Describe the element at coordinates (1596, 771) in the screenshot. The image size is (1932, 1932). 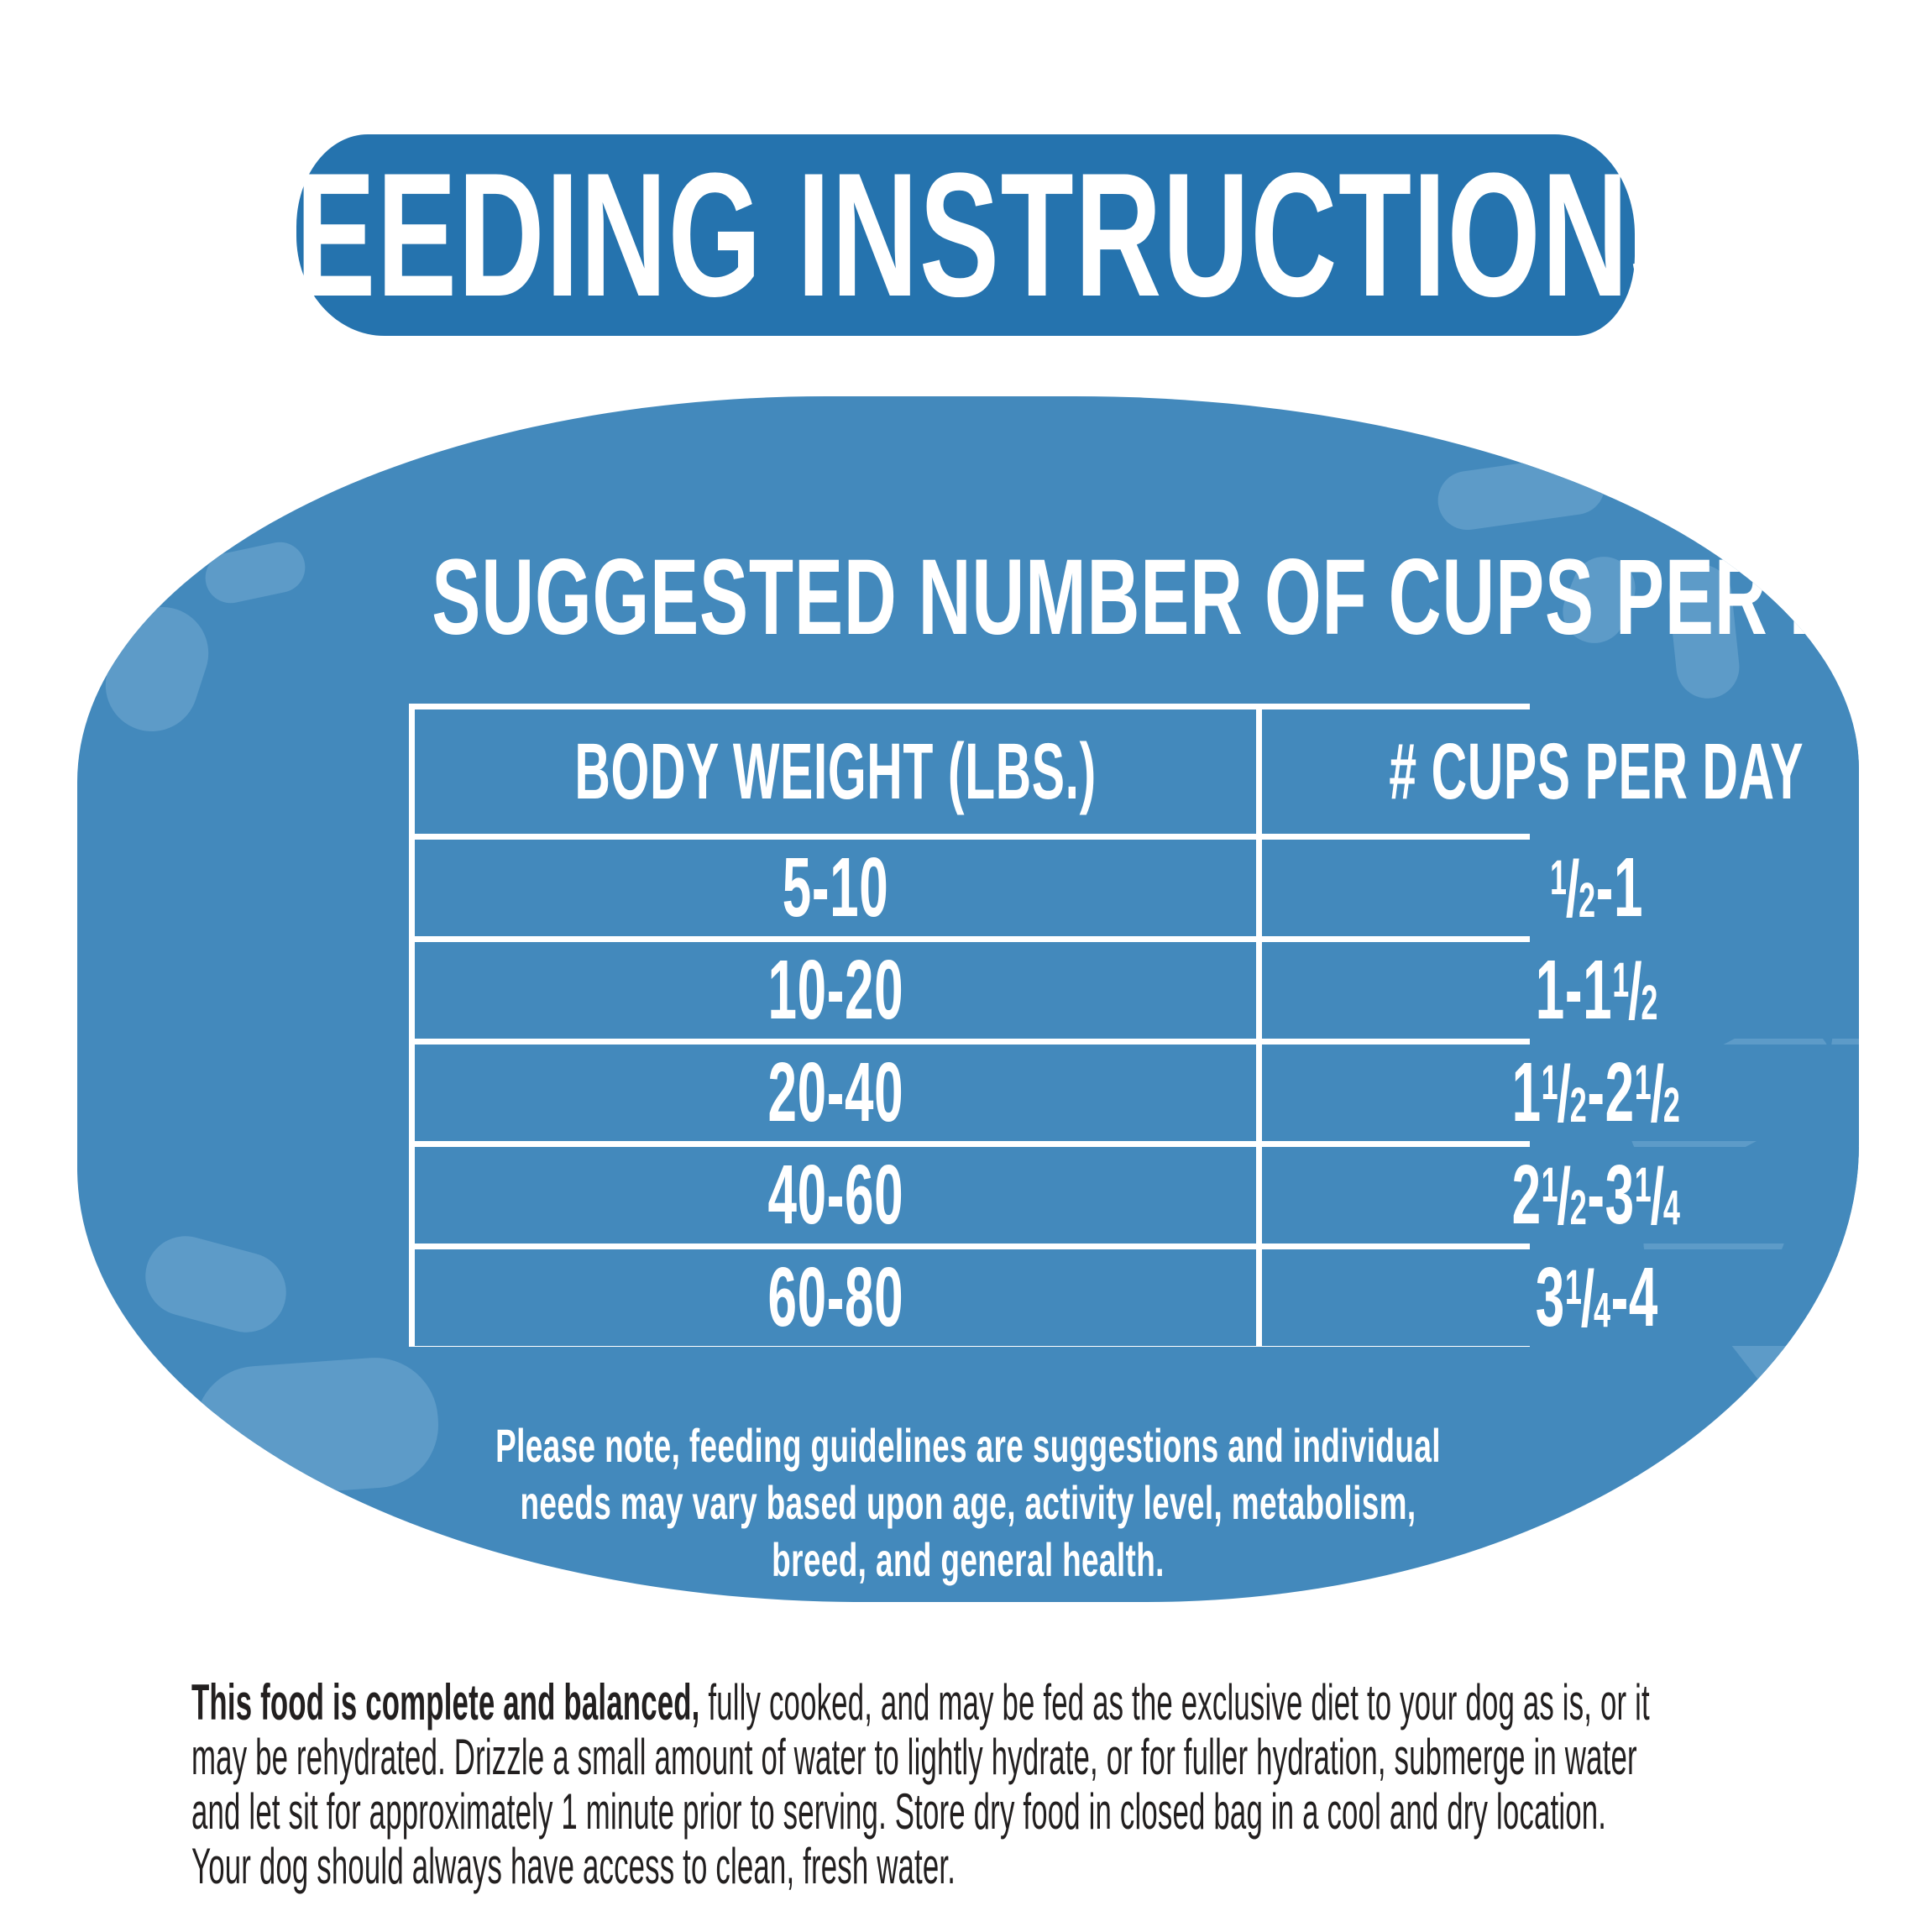
I see `column-header-cups-per-day: # CUPS PER DAY` at that location.